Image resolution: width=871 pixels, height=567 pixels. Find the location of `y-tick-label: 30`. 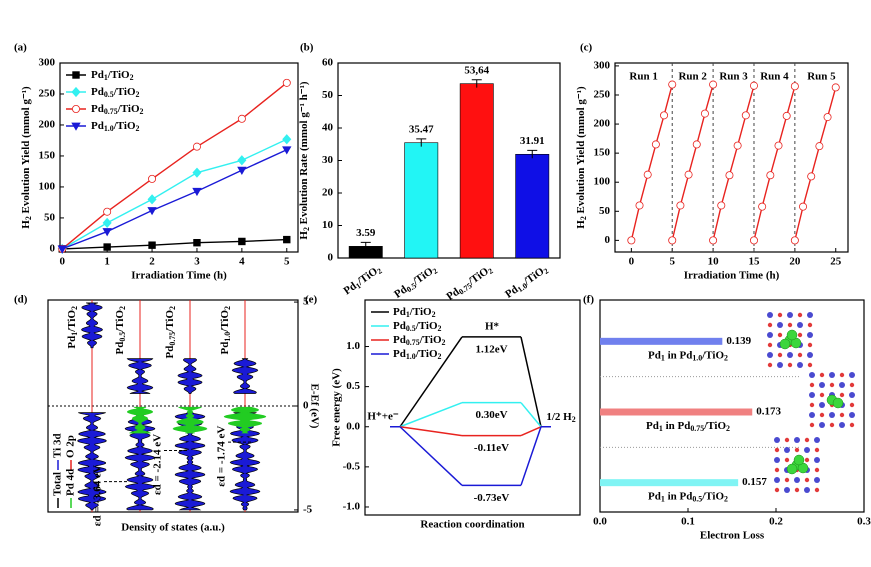

y-tick-label: 30 is located at coordinates (328, 160).